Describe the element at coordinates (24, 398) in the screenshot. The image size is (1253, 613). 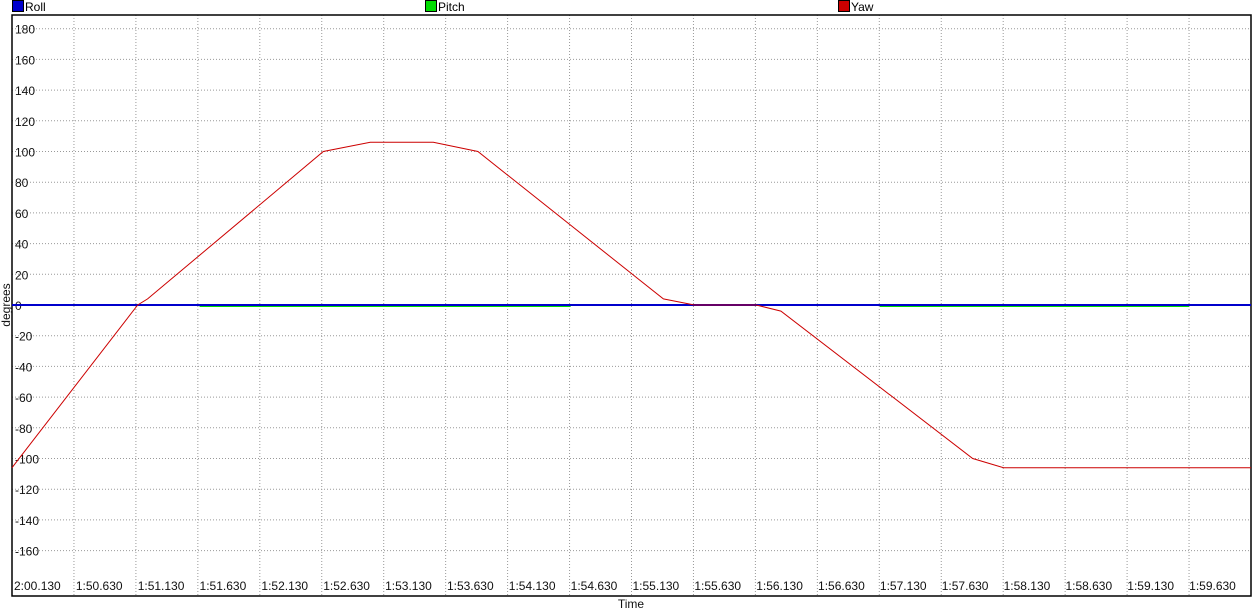
I see `y-tick-label: -60` at that location.